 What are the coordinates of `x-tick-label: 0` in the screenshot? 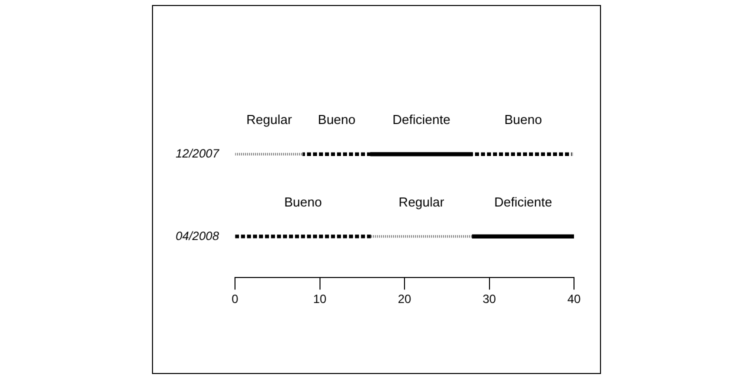 It's located at (235, 299).